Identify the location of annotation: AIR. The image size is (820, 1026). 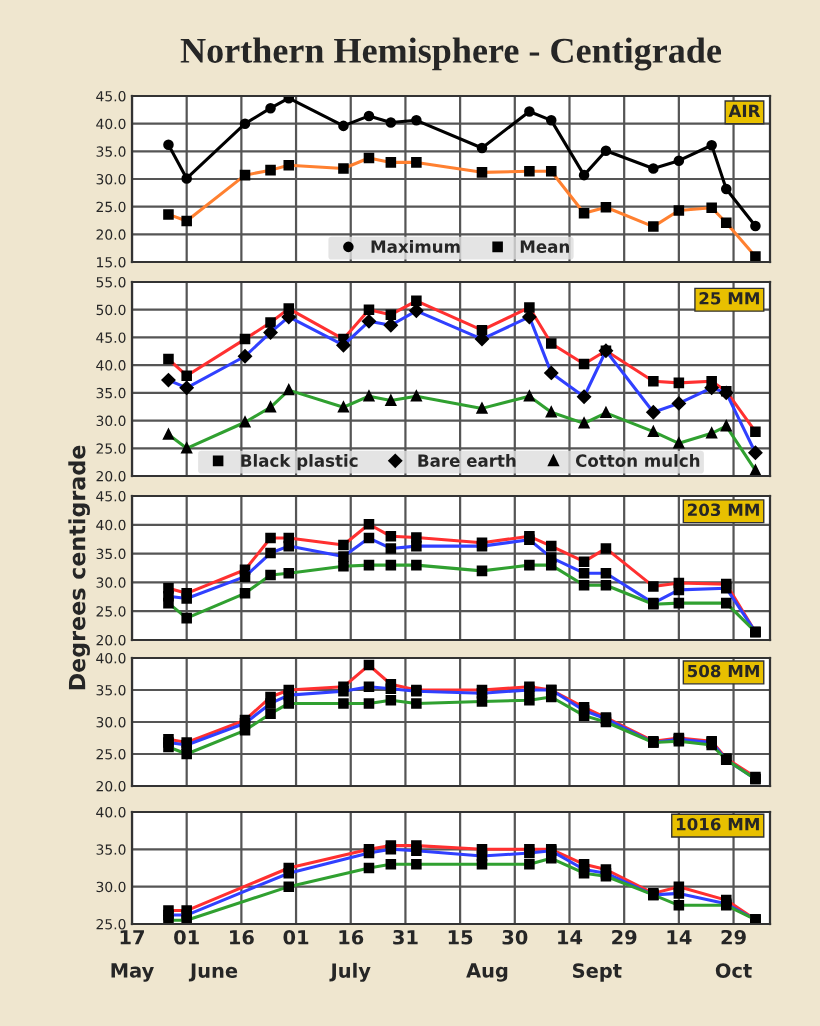
(744, 110).